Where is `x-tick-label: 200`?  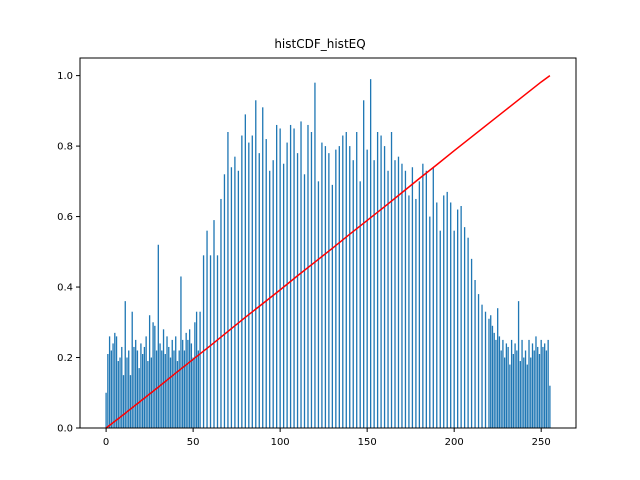
x-tick-label: 200 is located at coordinates (454, 442).